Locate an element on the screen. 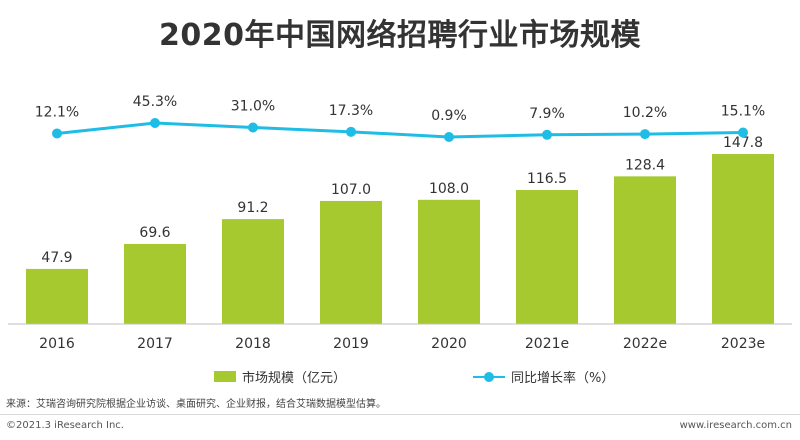 Image resolution: width=800 pixels, height=440 pixels. legend-item-line: 同比增长率（%） is located at coordinates (543, 376).